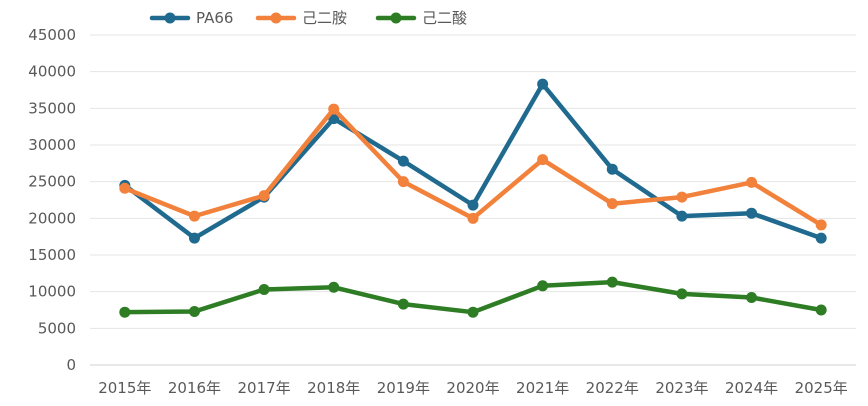  What do you see at coordinates (71, 365) in the screenshot?
I see `y-tick-label: 0` at bounding box center [71, 365].